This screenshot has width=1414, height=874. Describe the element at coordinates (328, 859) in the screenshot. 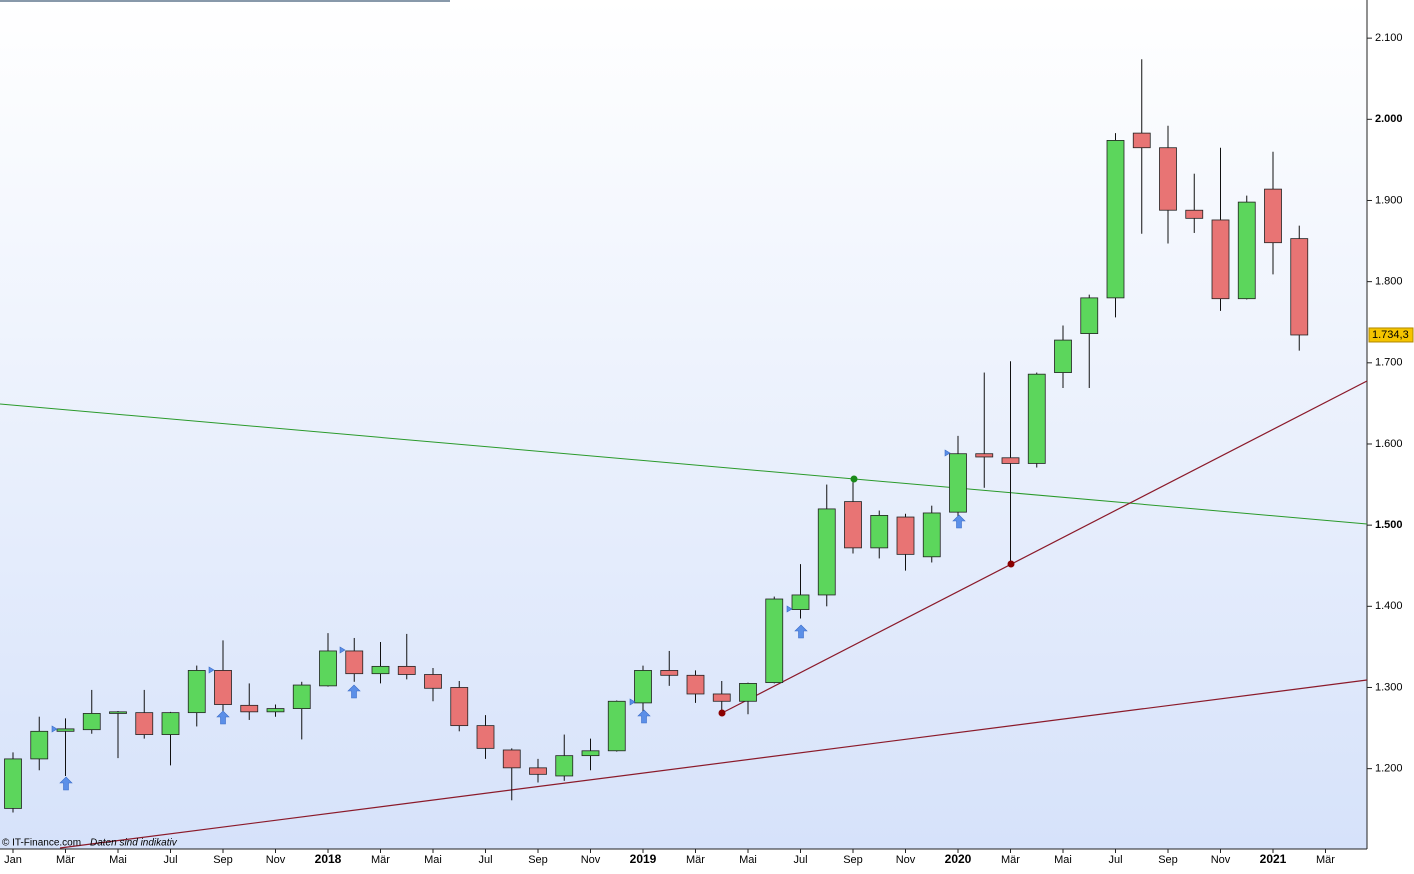

I see `x-tick-label: 2018` at that location.